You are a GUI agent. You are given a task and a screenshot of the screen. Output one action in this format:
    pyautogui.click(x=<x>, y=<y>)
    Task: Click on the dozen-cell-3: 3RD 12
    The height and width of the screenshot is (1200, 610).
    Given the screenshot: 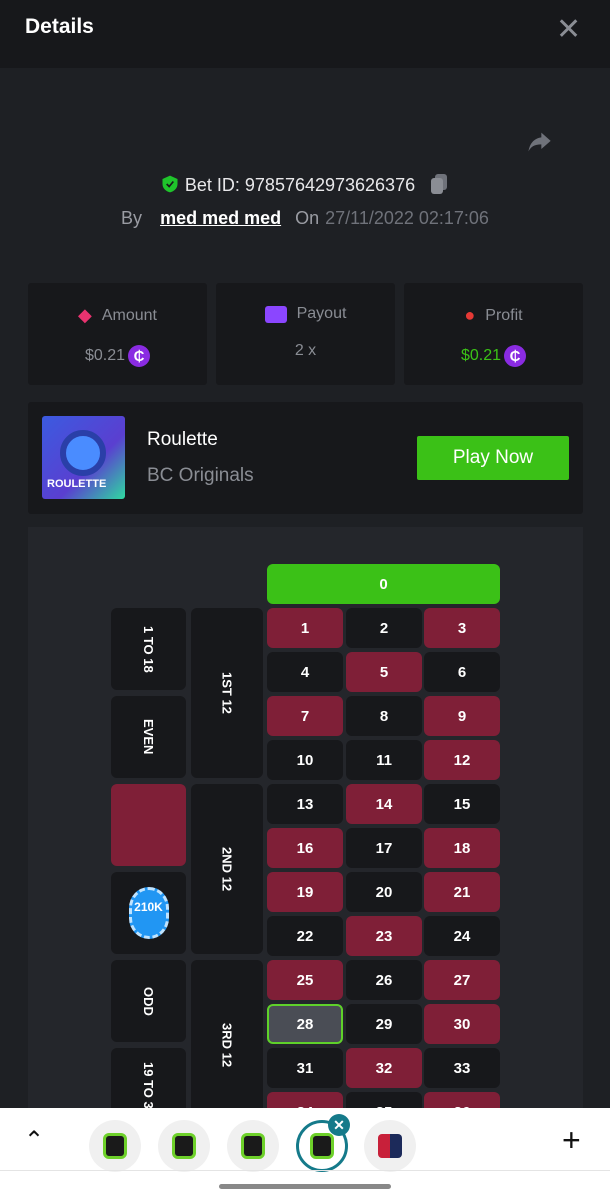 What is the action you would take?
    pyautogui.click(x=227, y=1045)
    